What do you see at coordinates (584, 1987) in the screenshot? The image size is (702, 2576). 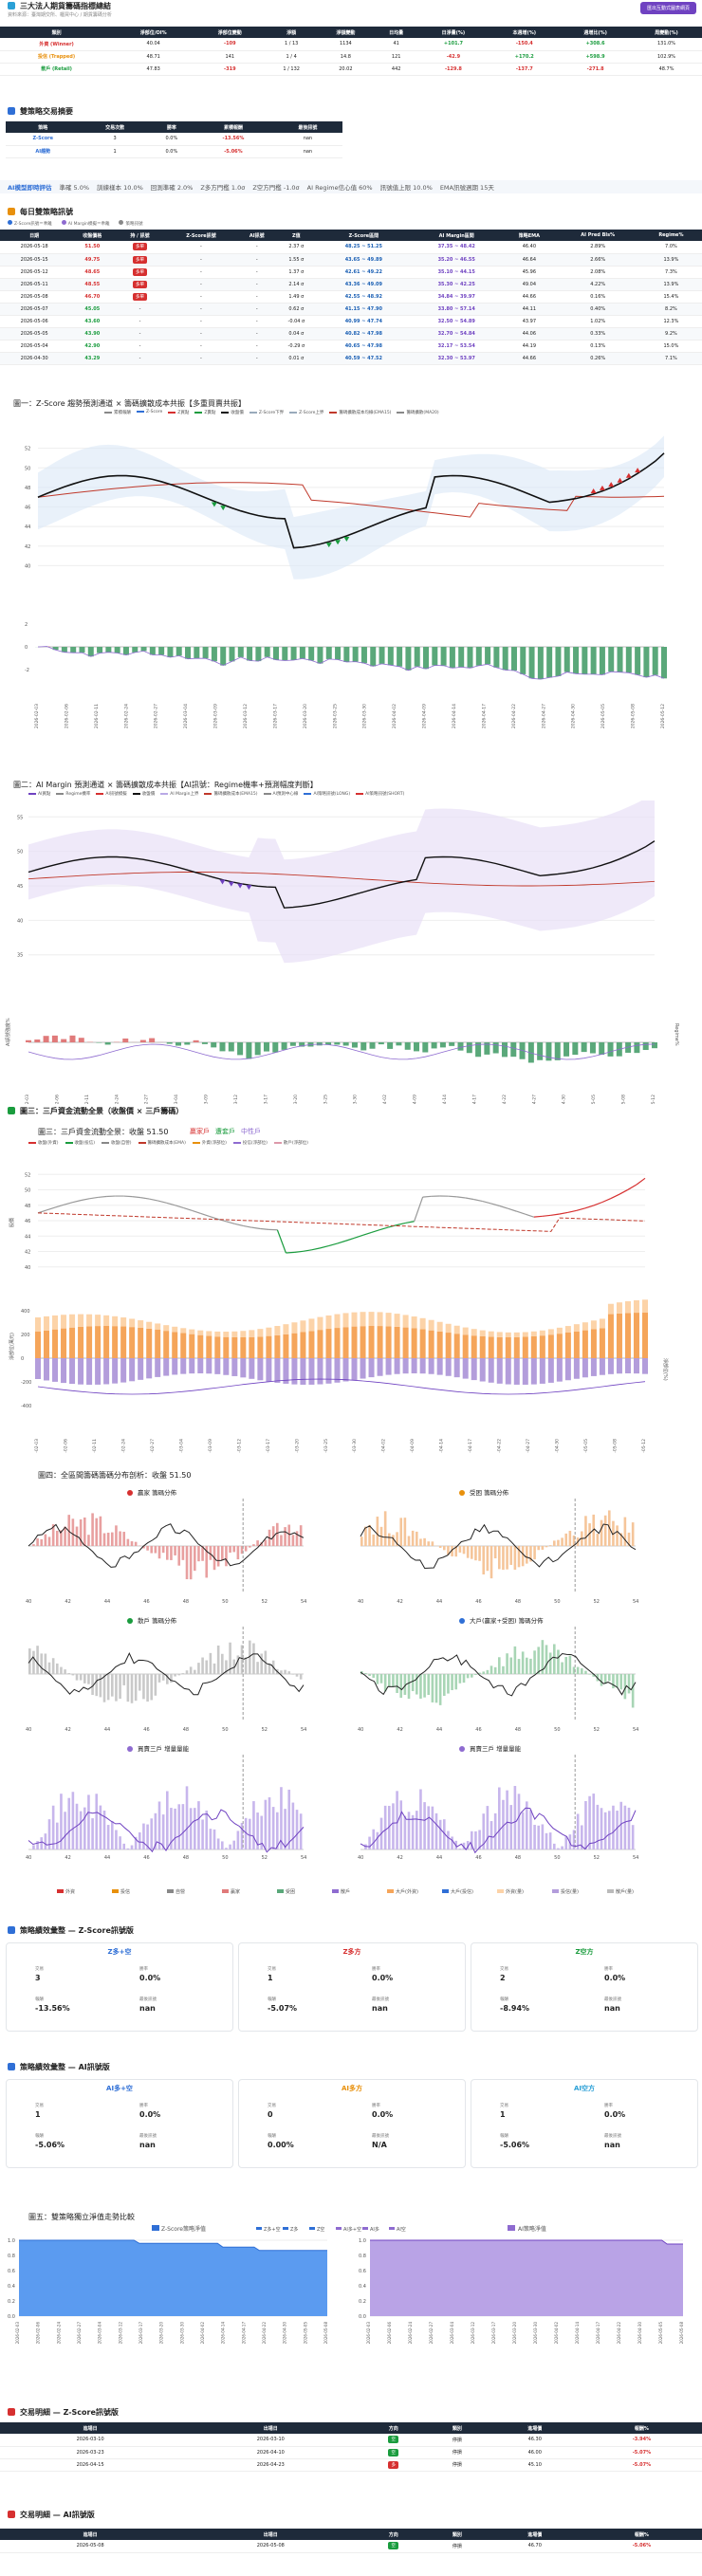 I see `strategy-card: Z空方 交易 2 勝率 0.0% 報酬 -8.94% 最後訊號 nan` at bounding box center [584, 1987].